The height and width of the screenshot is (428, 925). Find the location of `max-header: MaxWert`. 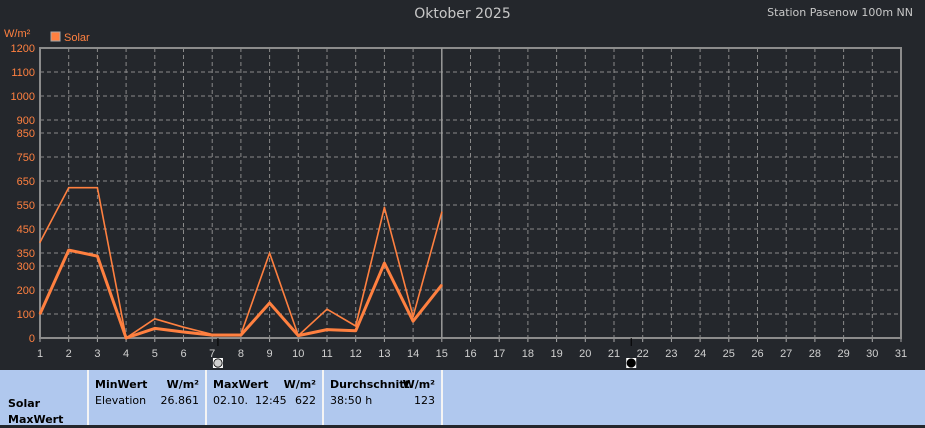

max-header: MaxWert is located at coordinates (241, 384).